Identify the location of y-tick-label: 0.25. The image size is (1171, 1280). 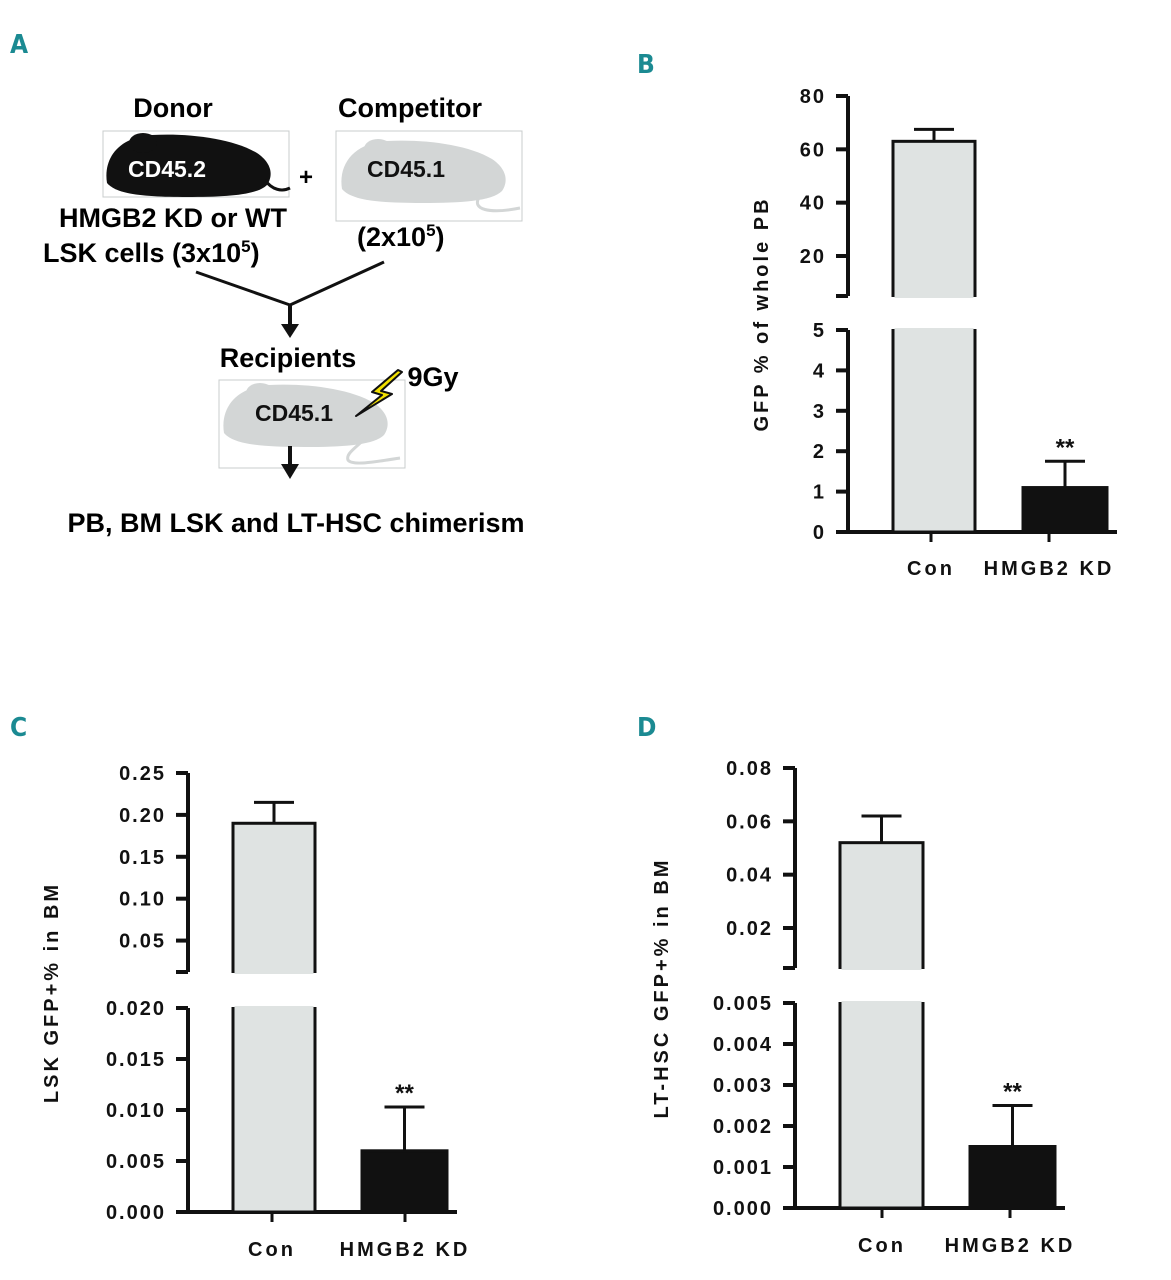
(142, 774).